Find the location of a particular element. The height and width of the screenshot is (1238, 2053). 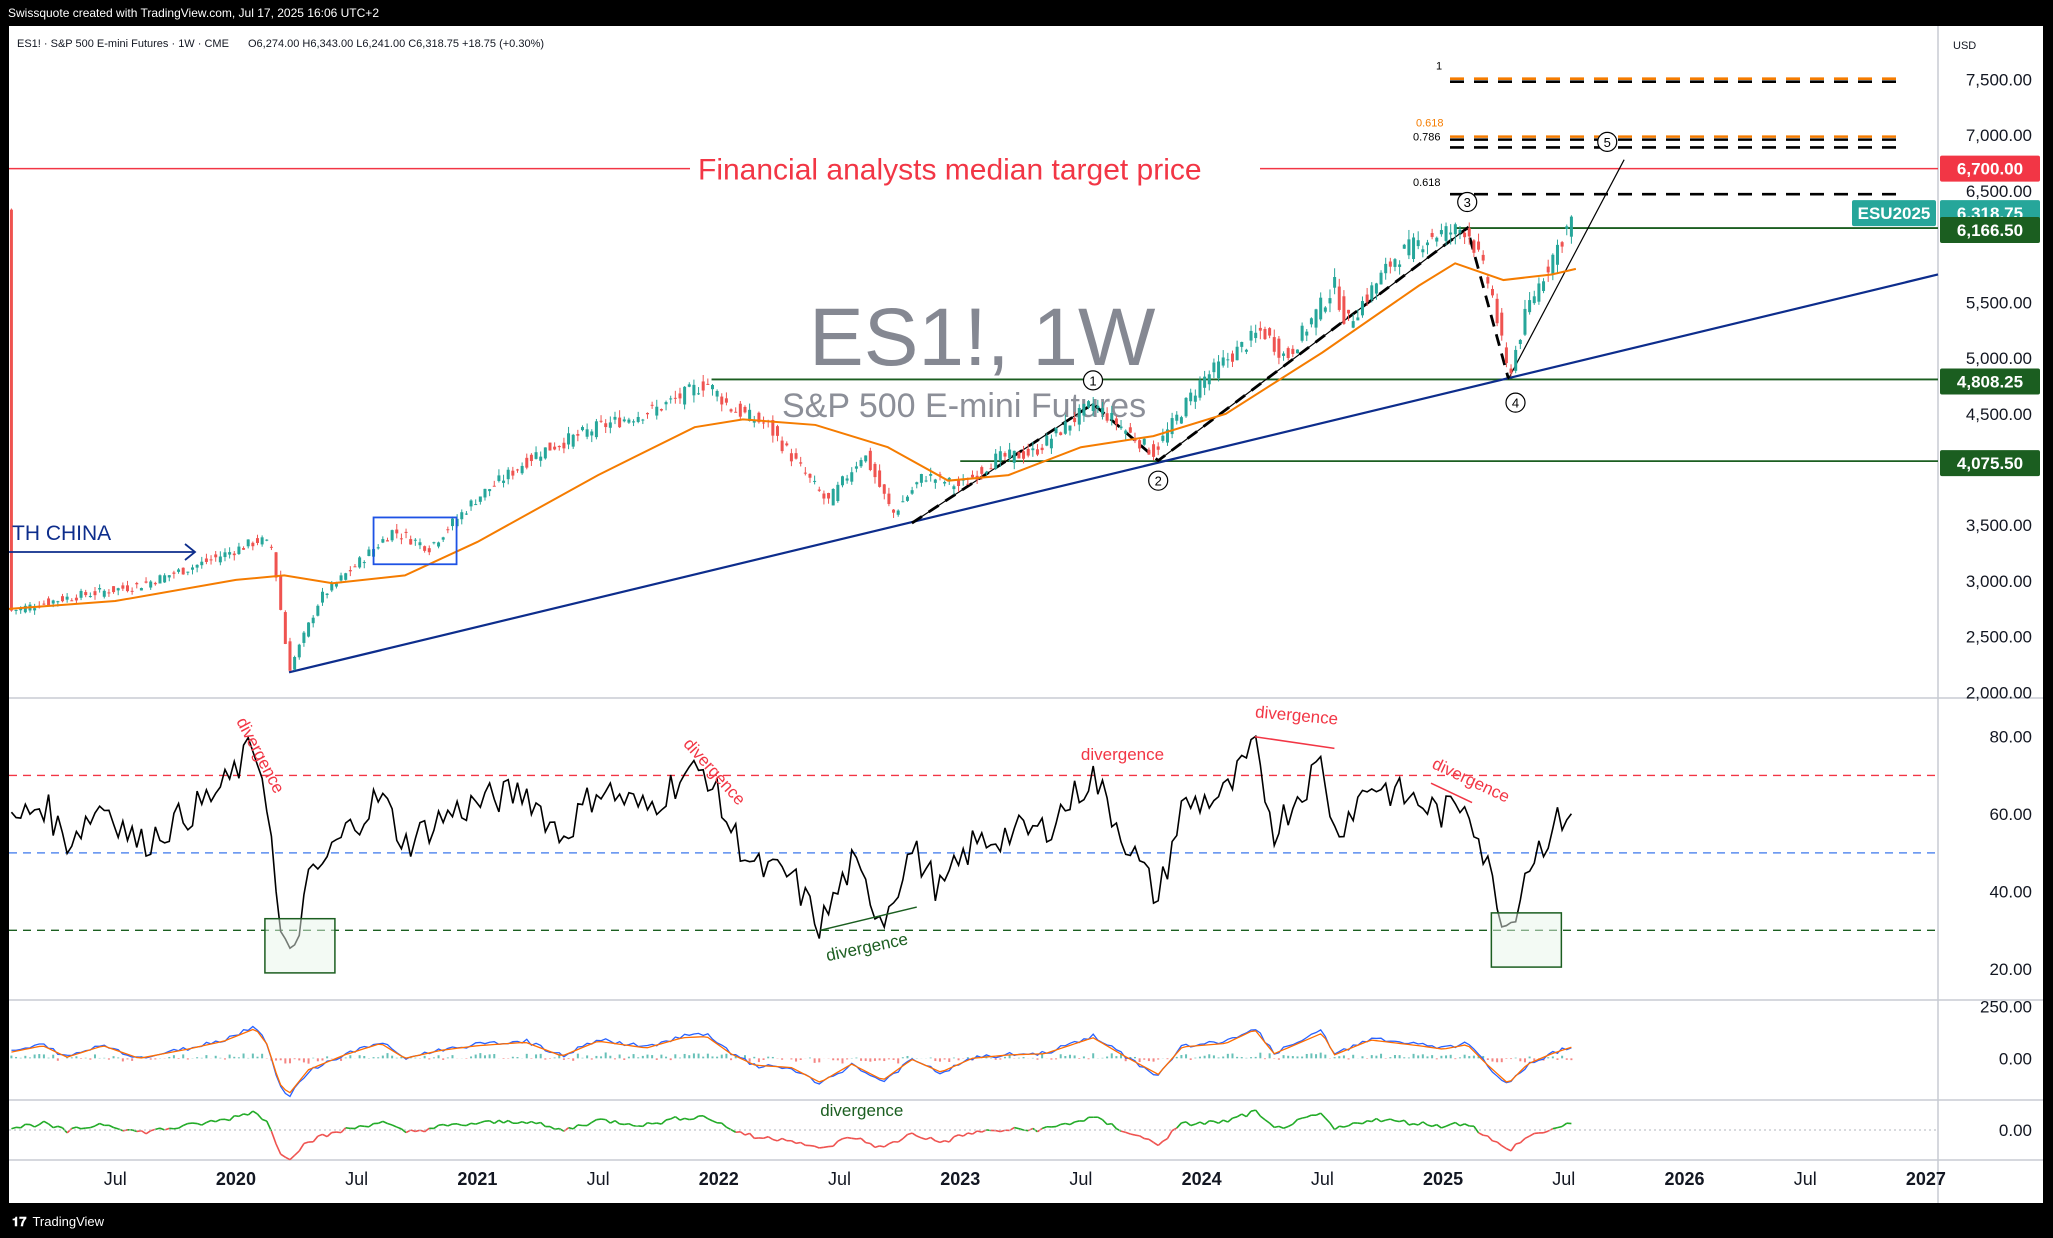

time-tick-label: 2026 is located at coordinates (1684, 1179).